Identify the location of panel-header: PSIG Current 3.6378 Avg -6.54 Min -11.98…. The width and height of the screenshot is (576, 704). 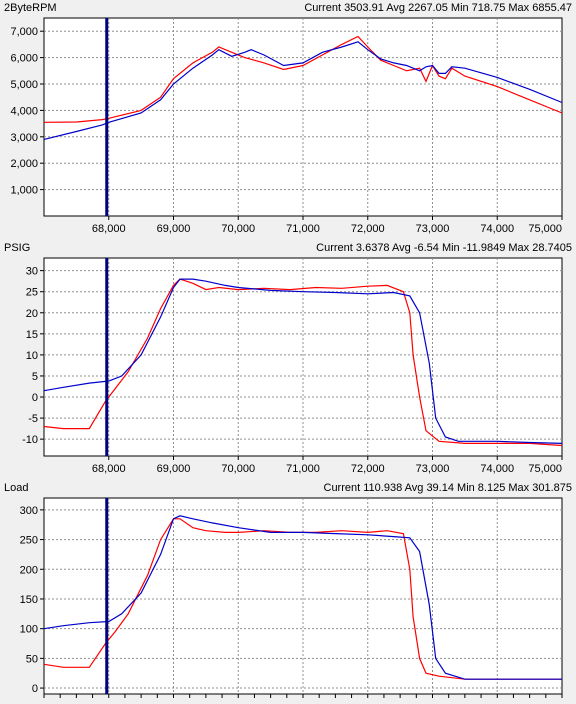
(288, 248).